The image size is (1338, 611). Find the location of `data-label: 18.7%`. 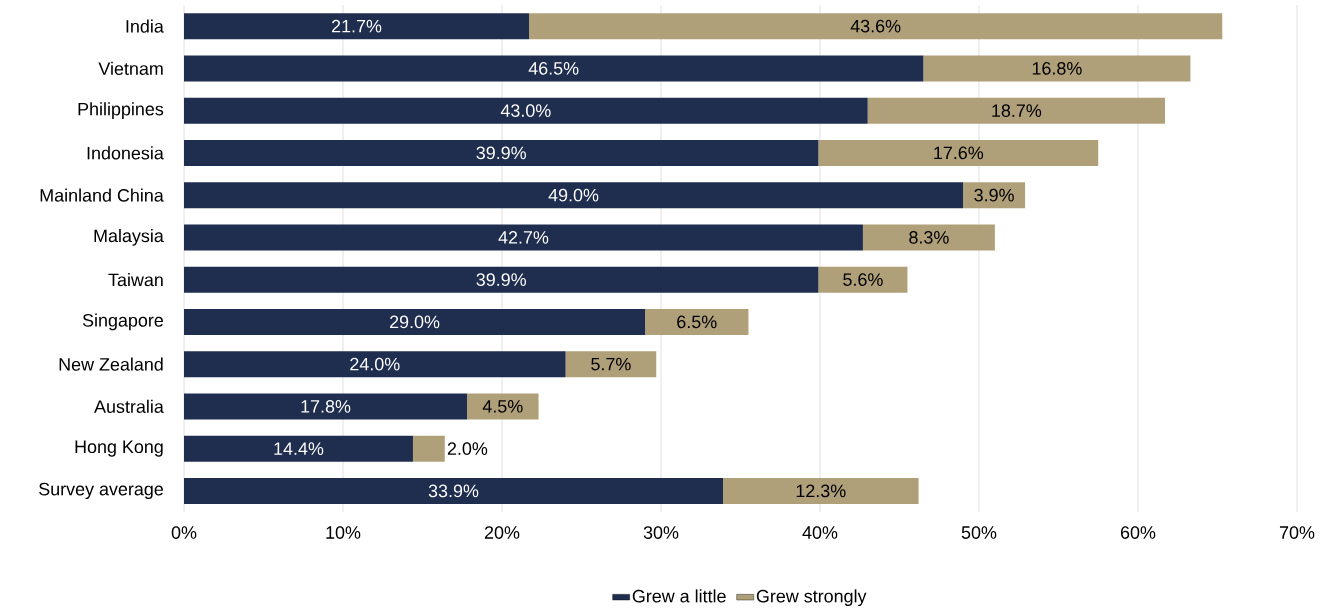

data-label: 18.7% is located at coordinates (1017, 110).